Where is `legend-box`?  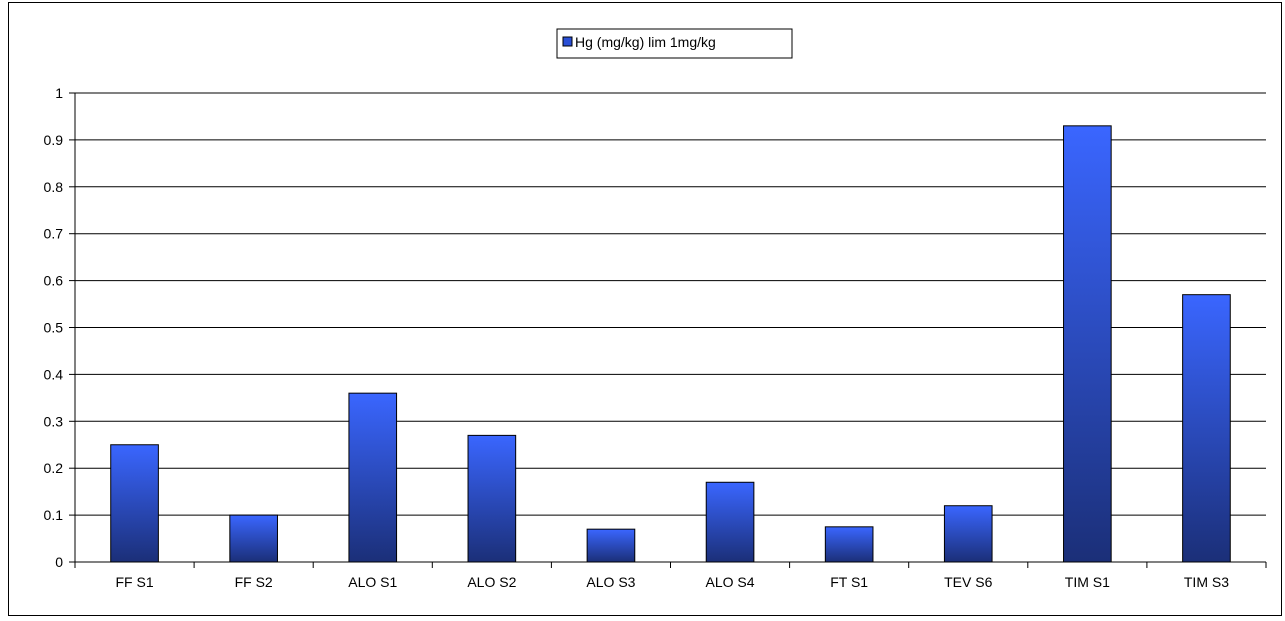
legend-box is located at coordinates (674, 43).